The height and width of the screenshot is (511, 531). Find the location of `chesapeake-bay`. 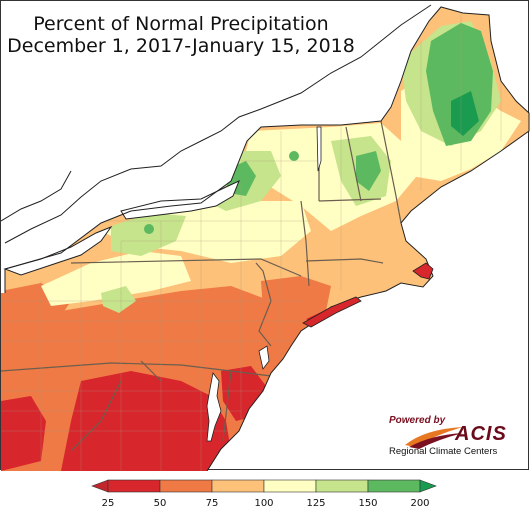

chesapeake-bay is located at coordinates (214, 407).